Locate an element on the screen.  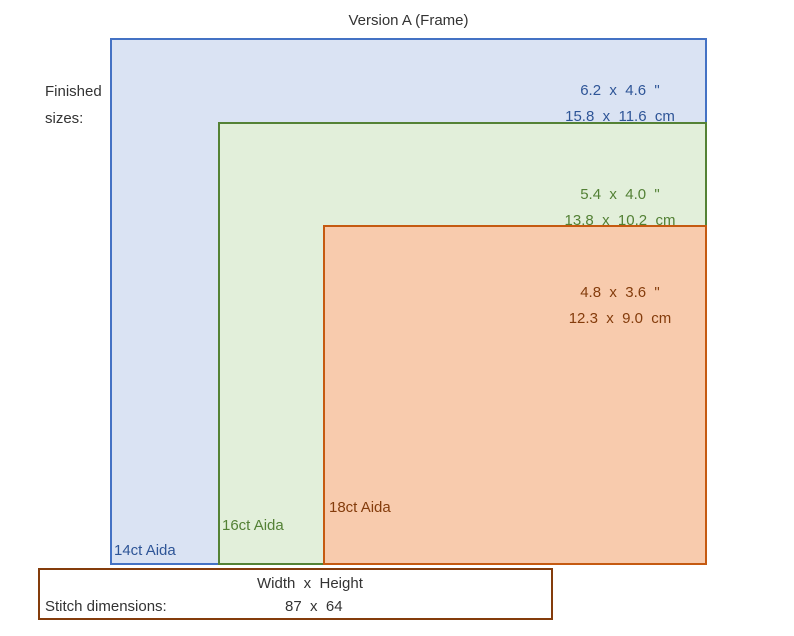
label-18ct-aida: 18ct Aida is located at coordinates (360, 507).